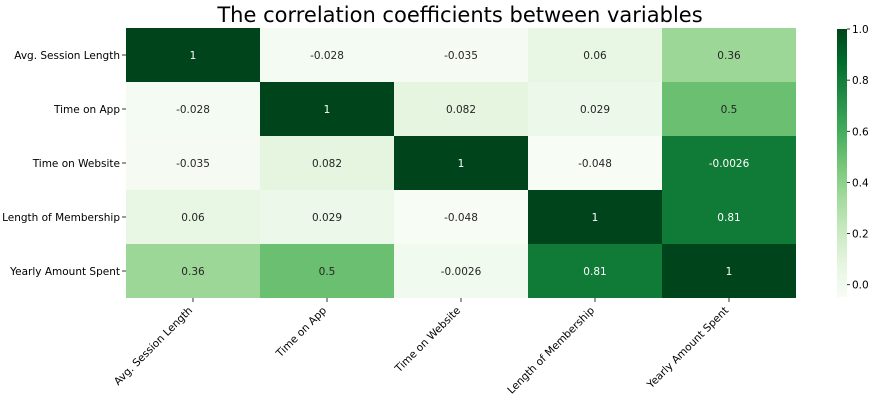  What do you see at coordinates (860, 286) in the screenshot?
I see `colorbar-tick-label: 0.0` at bounding box center [860, 286].